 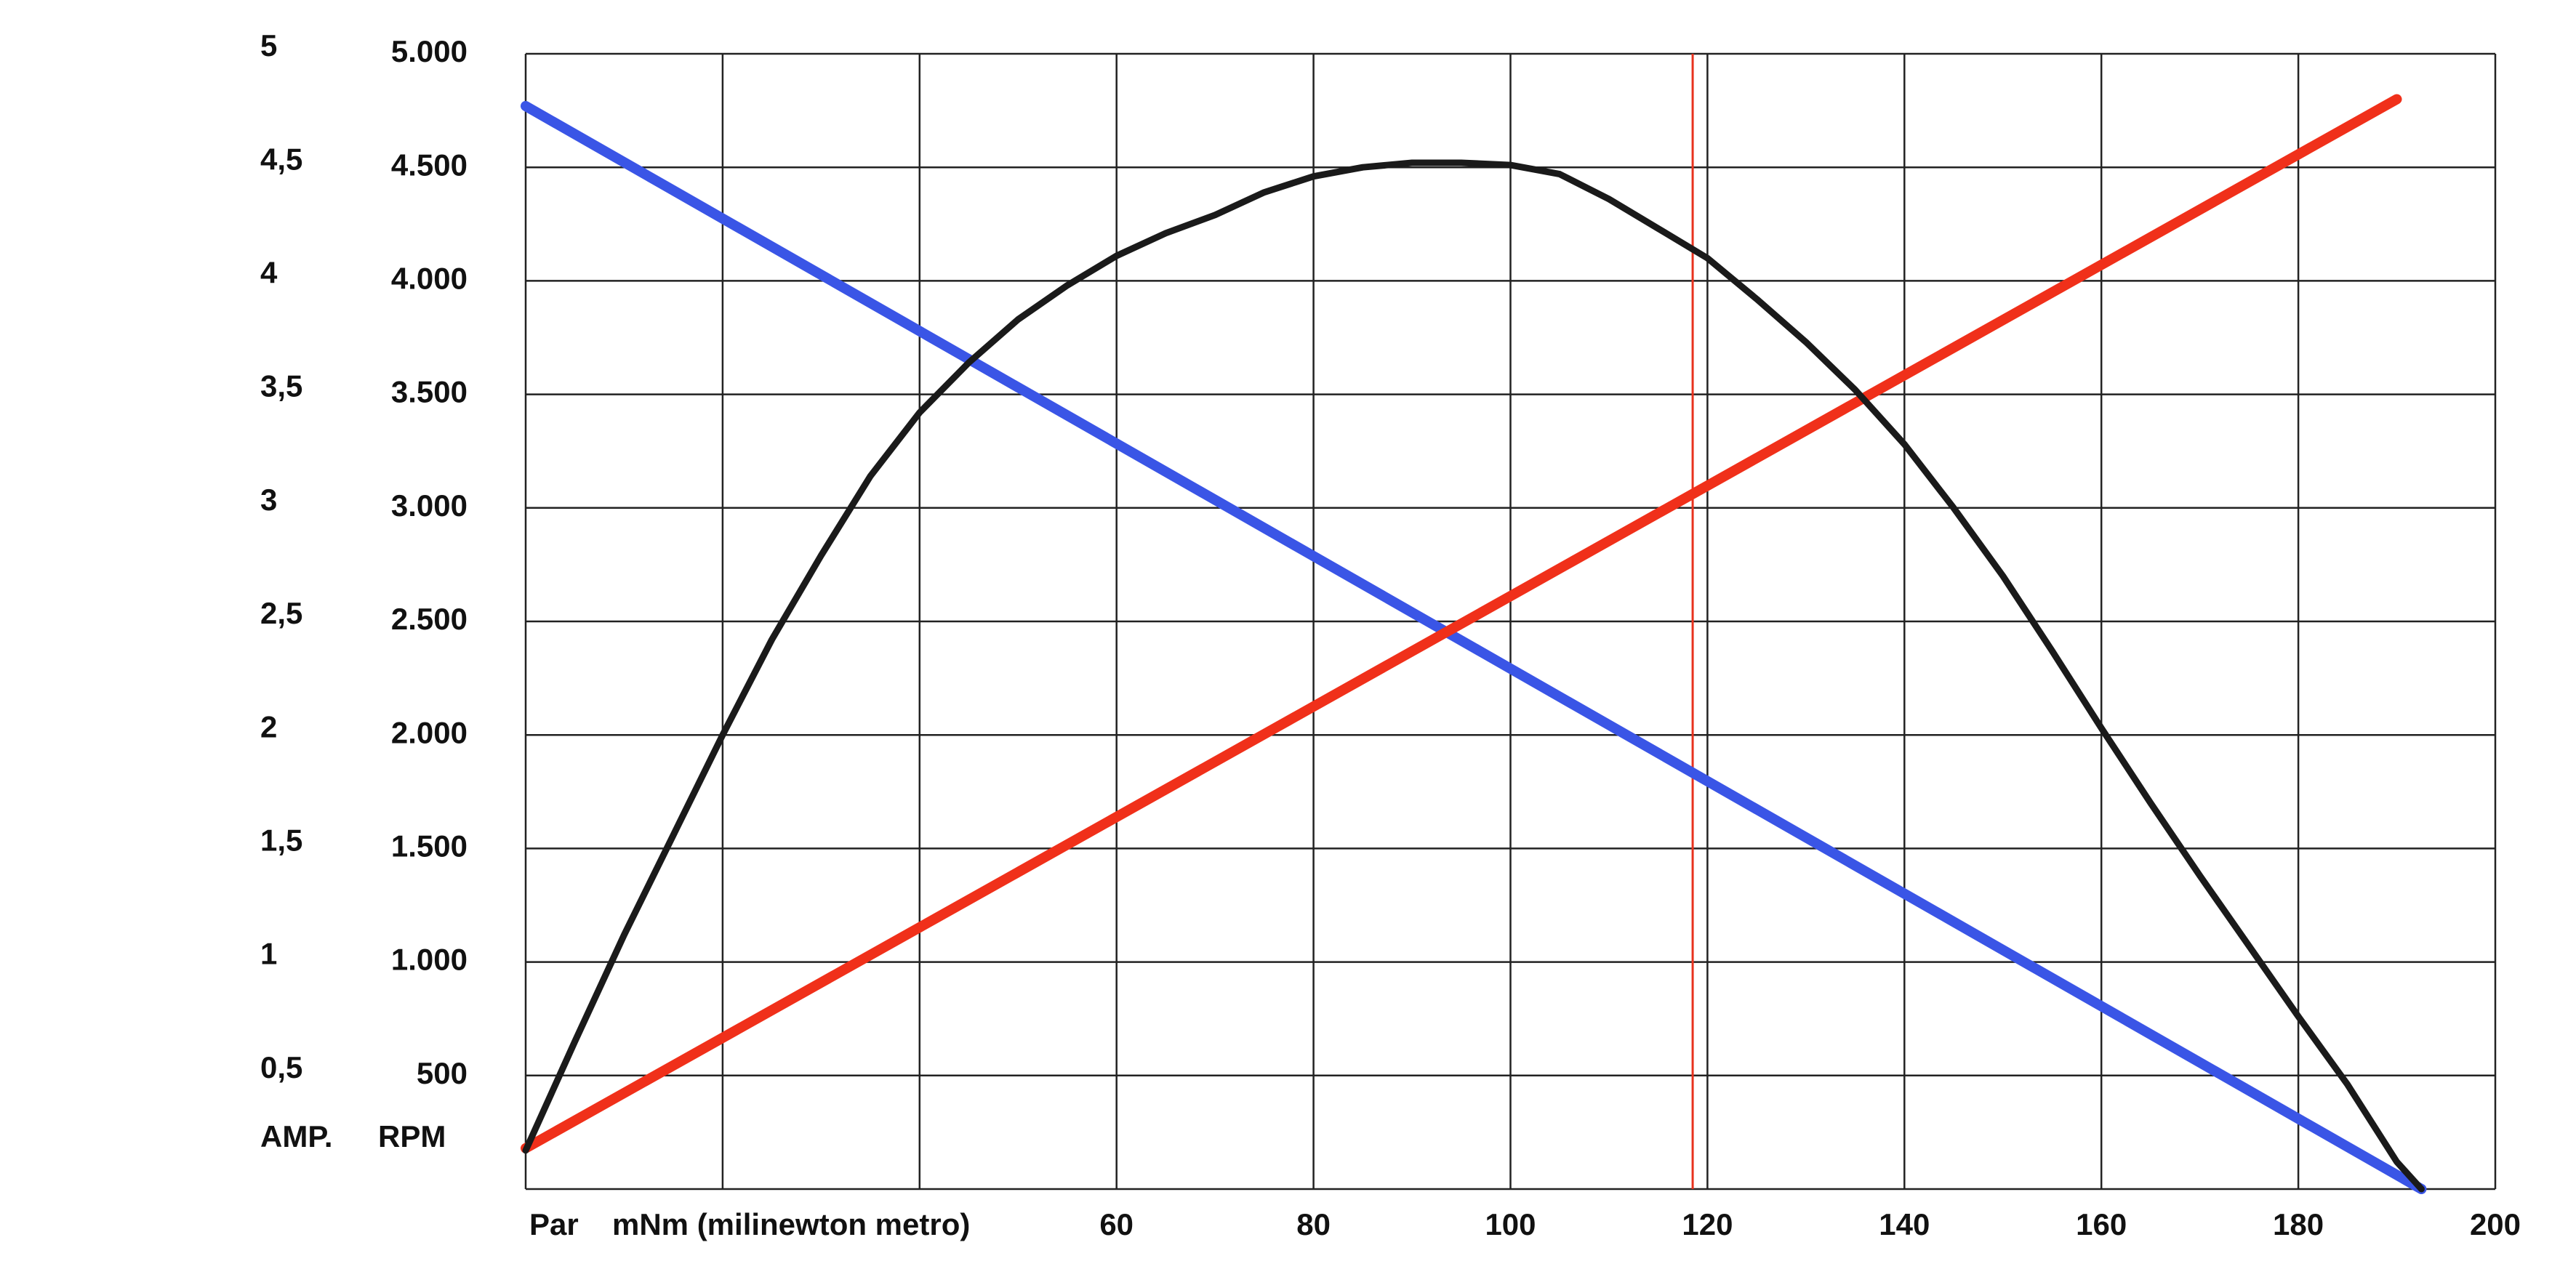 I want to click on x-tick-label: 80, so click(x=1314, y=1224).